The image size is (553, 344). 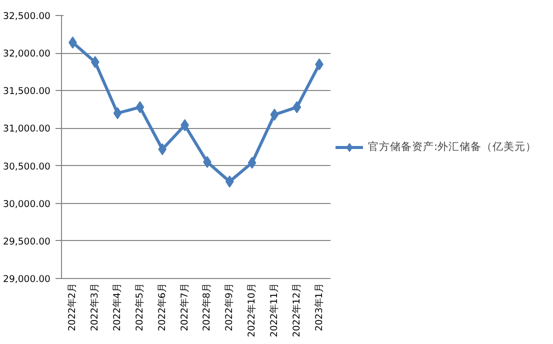 What do you see at coordinates (452, 147) in the screenshot?
I see `legend-label: 官方储备资产:外汇储备（亿美元）` at bounding box center [452, 147].